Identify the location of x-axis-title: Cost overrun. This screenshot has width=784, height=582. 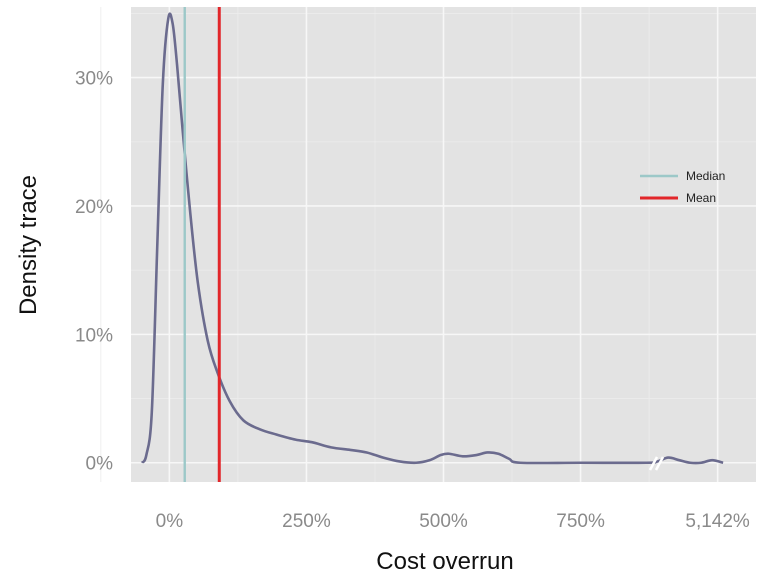
(444, 561).